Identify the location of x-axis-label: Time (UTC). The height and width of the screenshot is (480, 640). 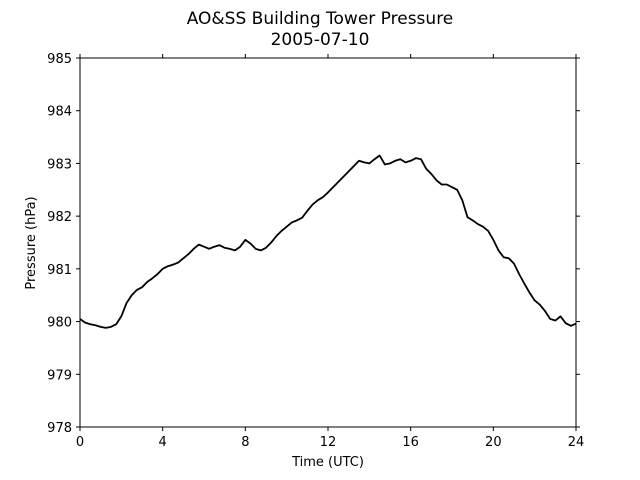
(327, 462).